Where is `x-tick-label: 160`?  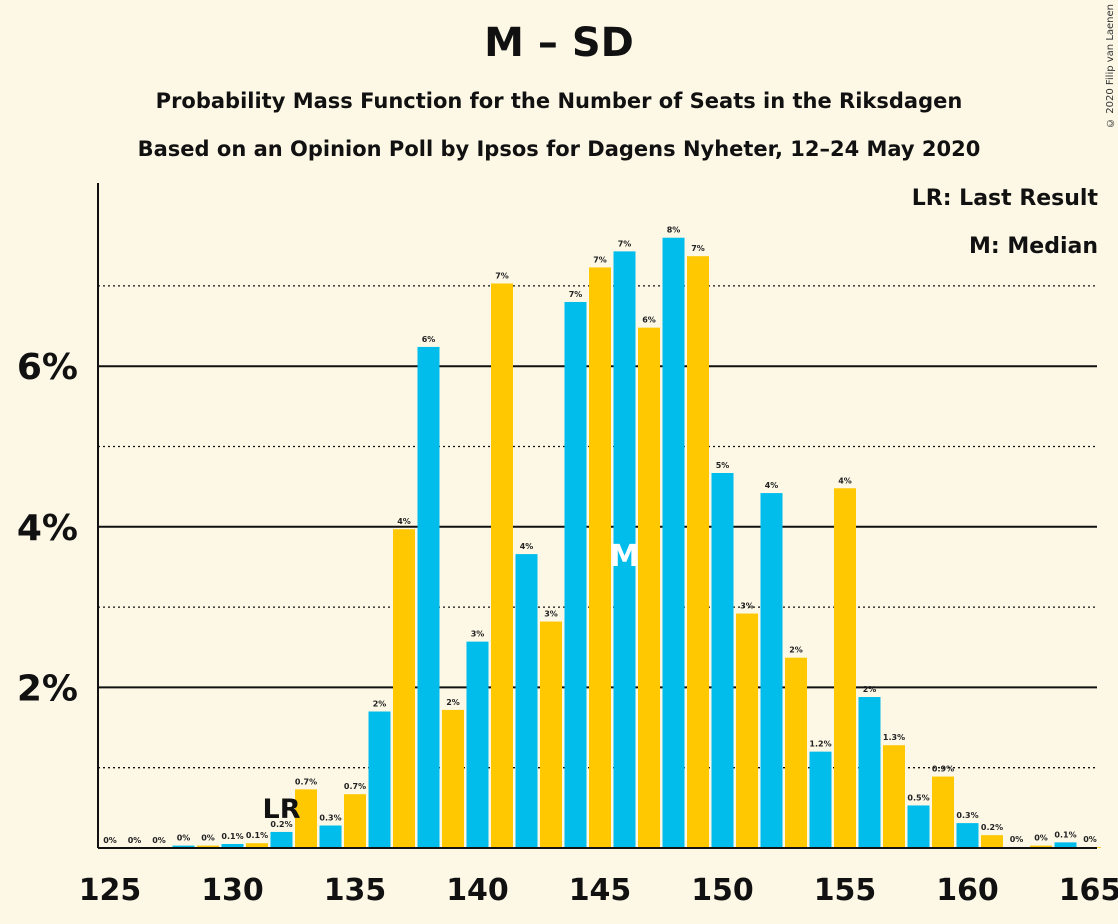
x-tick-label: 160 is located at coordinates (967, 890).